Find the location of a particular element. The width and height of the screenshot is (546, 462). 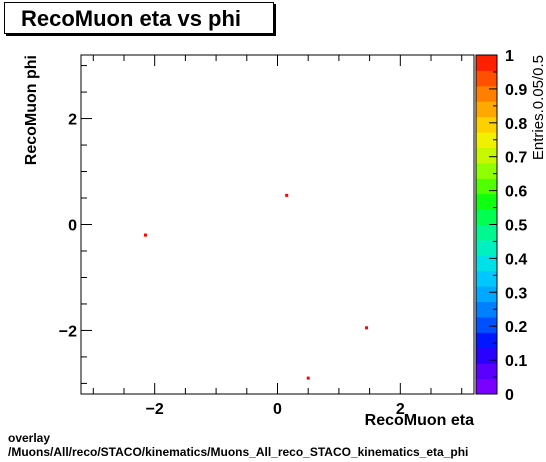

x-tick-label: −2 is located at coordinates (155, 409).